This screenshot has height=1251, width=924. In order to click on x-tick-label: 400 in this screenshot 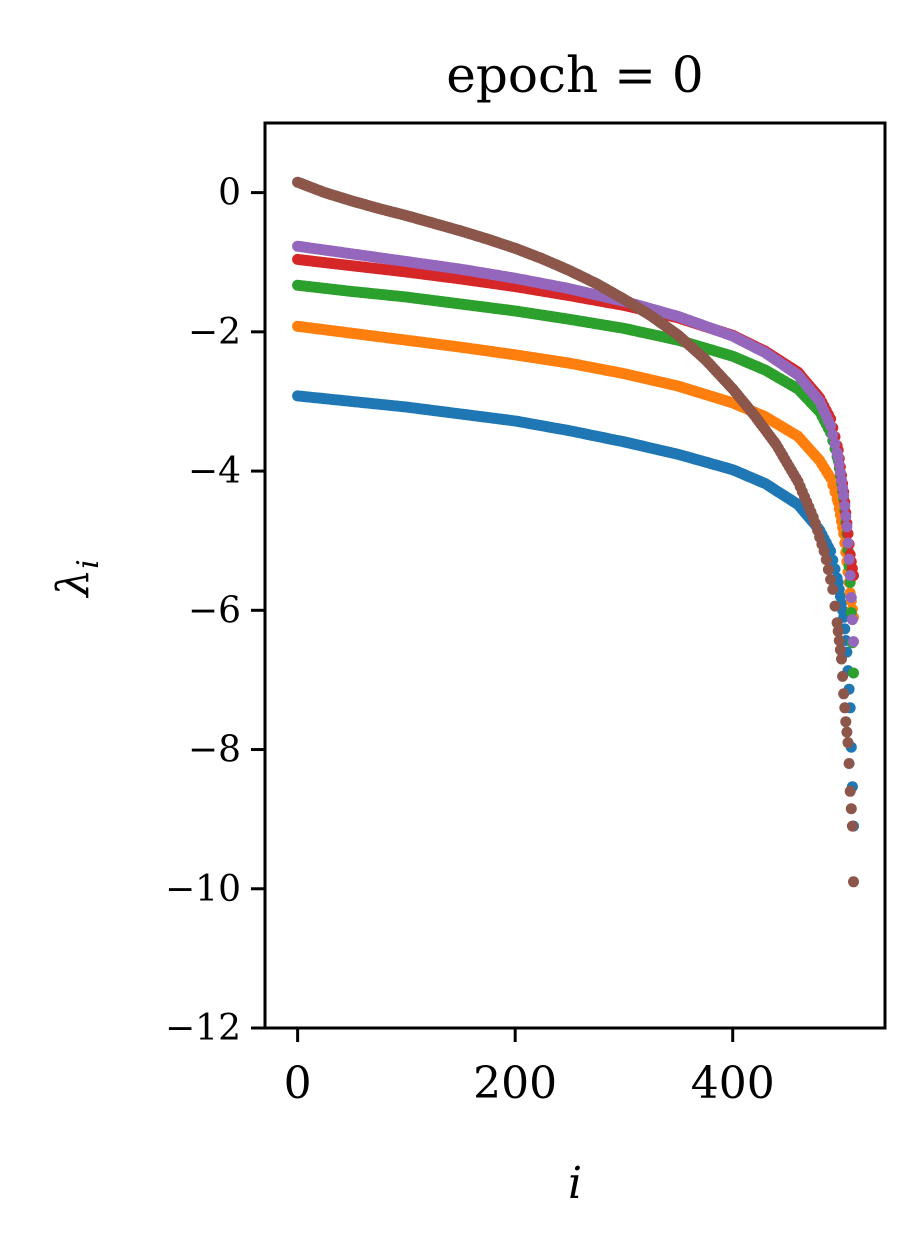, I will do `click(733, 1083)`.